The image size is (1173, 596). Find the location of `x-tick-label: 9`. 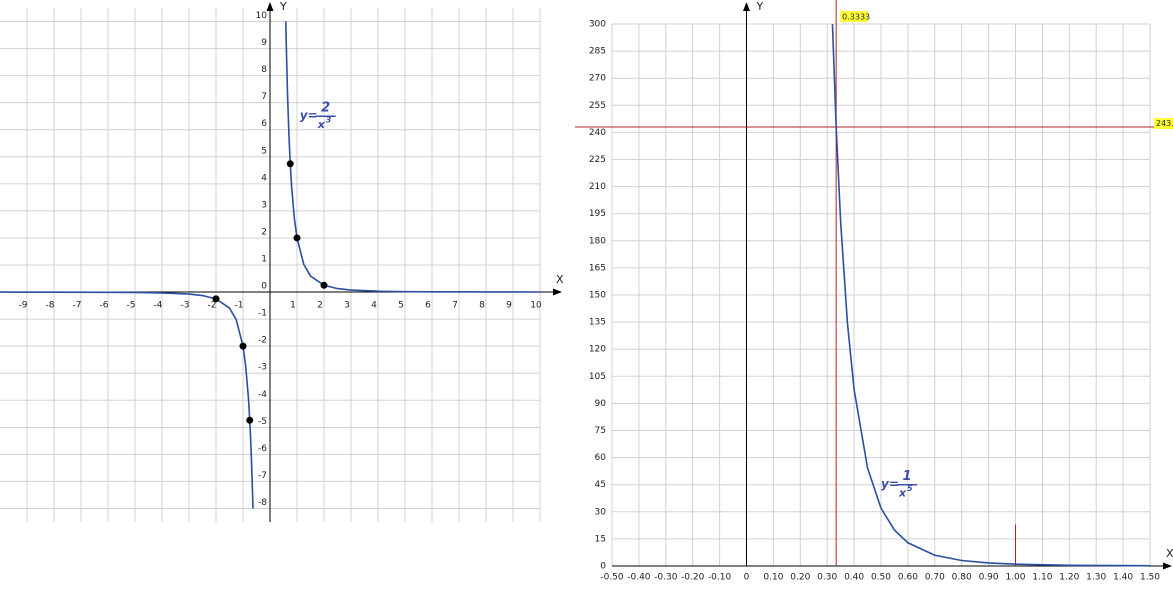

x-tick-label: 9 is located at coordinates (509, 306).